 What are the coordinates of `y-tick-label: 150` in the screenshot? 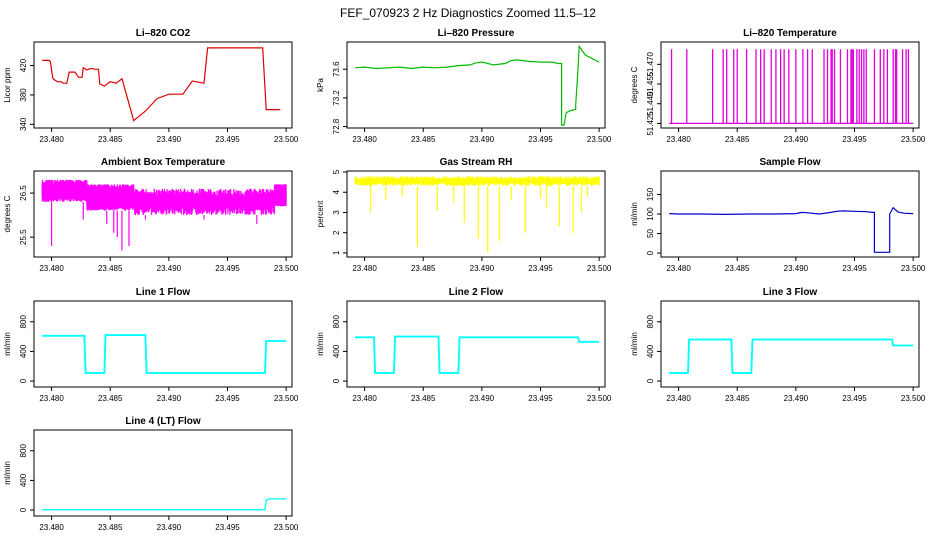 It's located at (650, 194).